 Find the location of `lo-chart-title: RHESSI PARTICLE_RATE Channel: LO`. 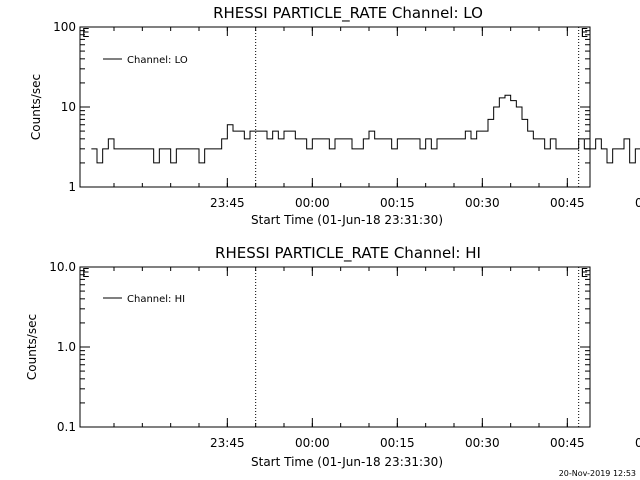

lo-chart-title: RHESSI PARTICLE_RATE Channel: LO is located at coordinates (348, 13).